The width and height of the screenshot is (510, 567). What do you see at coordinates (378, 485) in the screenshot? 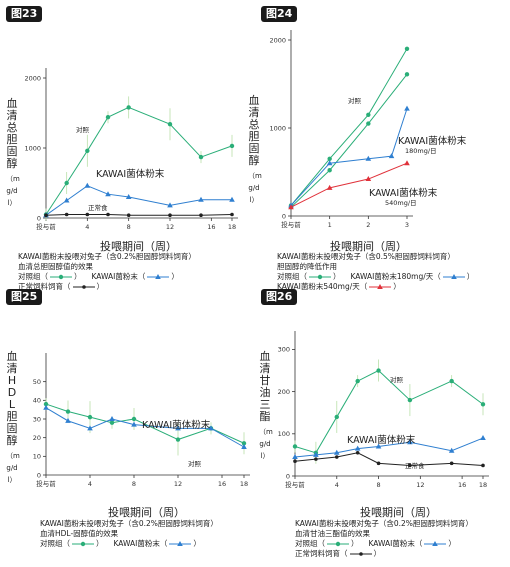
I see `x-tick-label: 8` at bounding box center [378, 485].